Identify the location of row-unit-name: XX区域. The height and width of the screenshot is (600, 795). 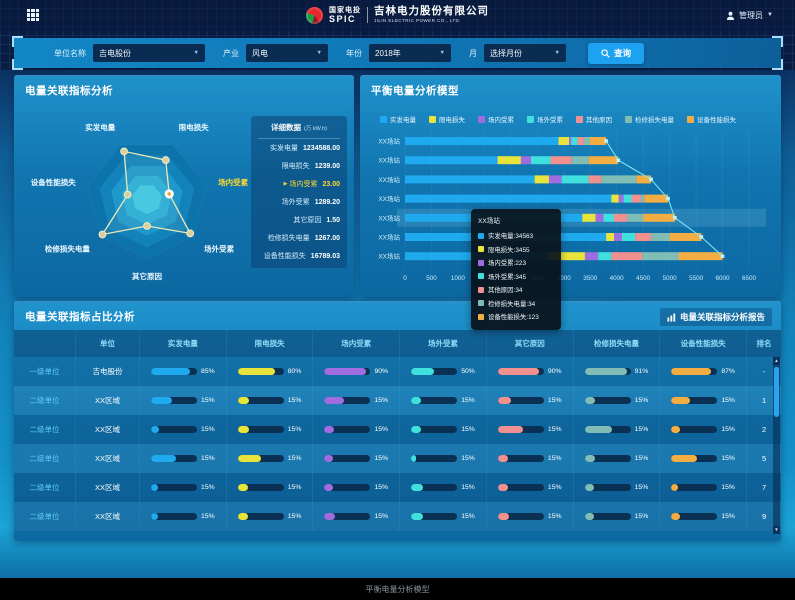
(108, 487).